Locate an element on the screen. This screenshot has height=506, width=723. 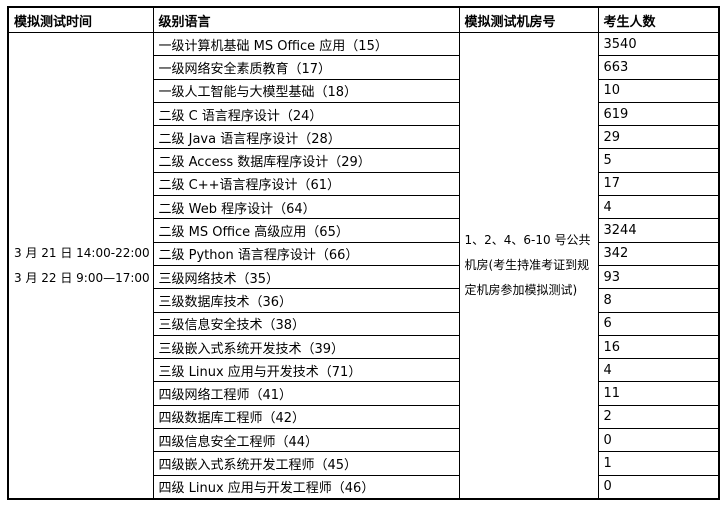
course-cell: 二级 C 语言程序设计（24） is located at coordinates (306, 114).